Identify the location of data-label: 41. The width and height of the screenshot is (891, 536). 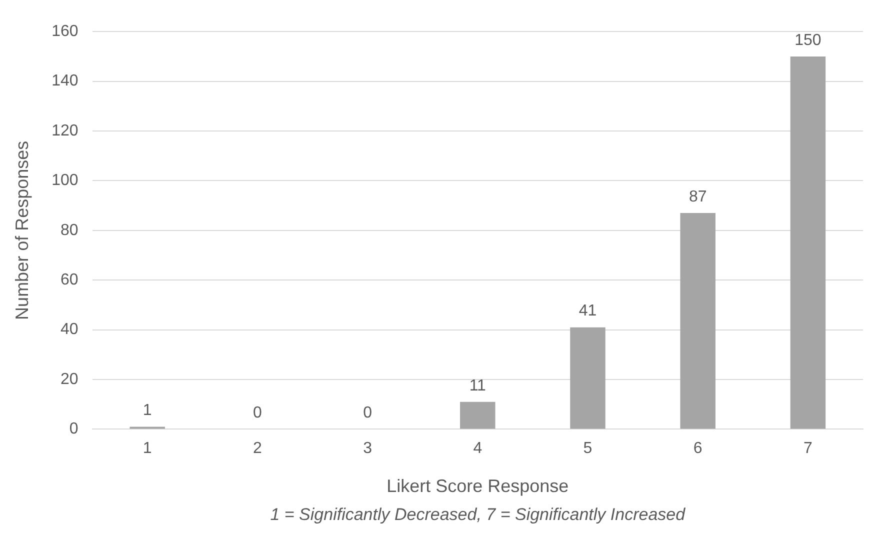
(587, 311).